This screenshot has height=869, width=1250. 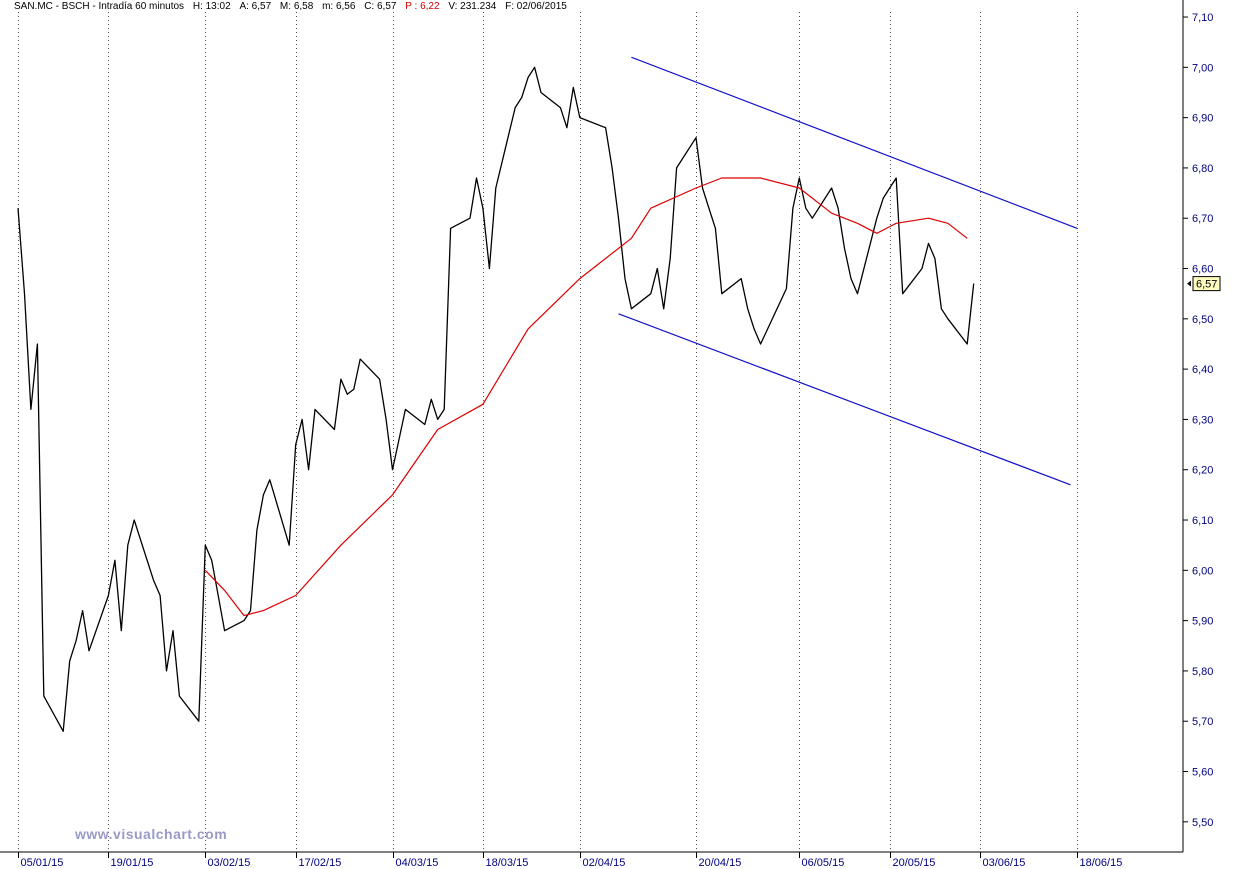 What do you see at coordinates (720, 863) in the screenshot?
I see `x-tick-label: 20/04/15` at bounding box center [720, 863].